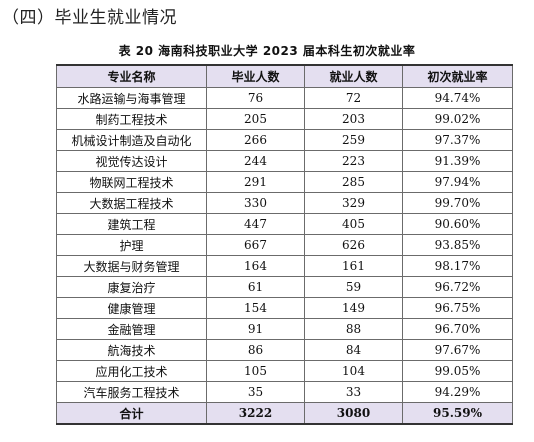 Image resolution: width=534 pixels, height=442 pixels. Describe the element at coordinates (255, 308) in the screenshot. I see `cell-graduates: 154` at that location.